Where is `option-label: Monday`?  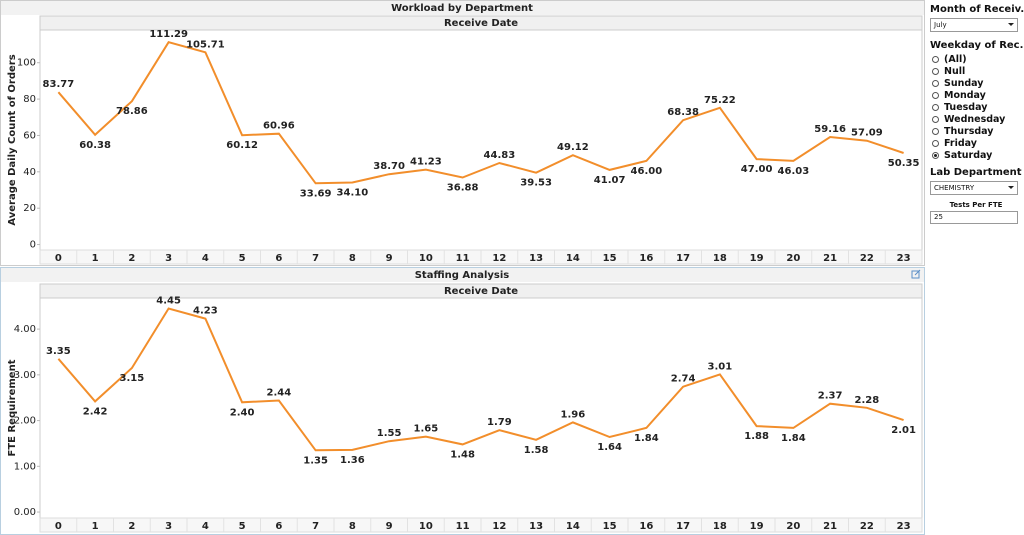
option-label: Monday is located at coordinates (965, 95).